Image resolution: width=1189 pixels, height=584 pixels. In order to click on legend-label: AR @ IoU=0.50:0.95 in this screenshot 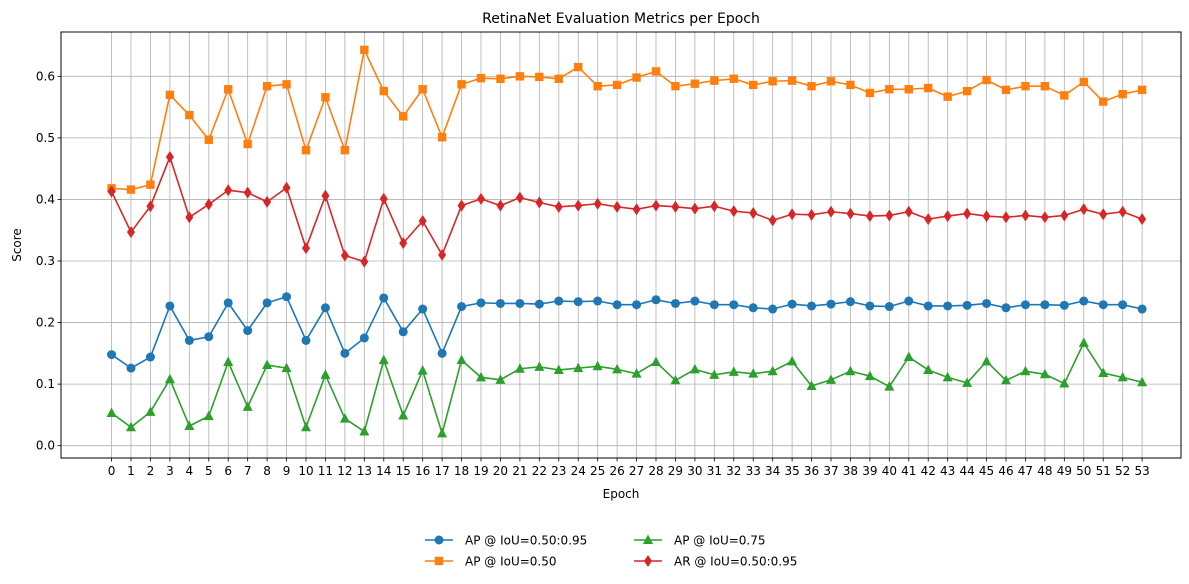, I will do `click(735, 562)`.